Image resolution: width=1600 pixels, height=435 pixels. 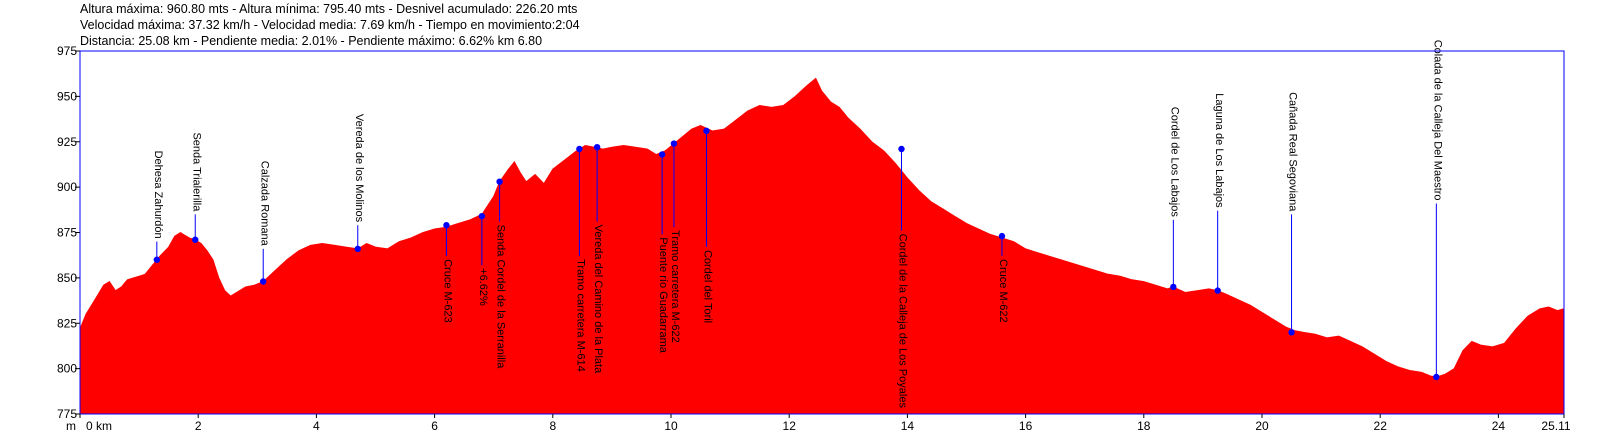 I want to click on y-tick-label: 950, so click(x=67, y=96).